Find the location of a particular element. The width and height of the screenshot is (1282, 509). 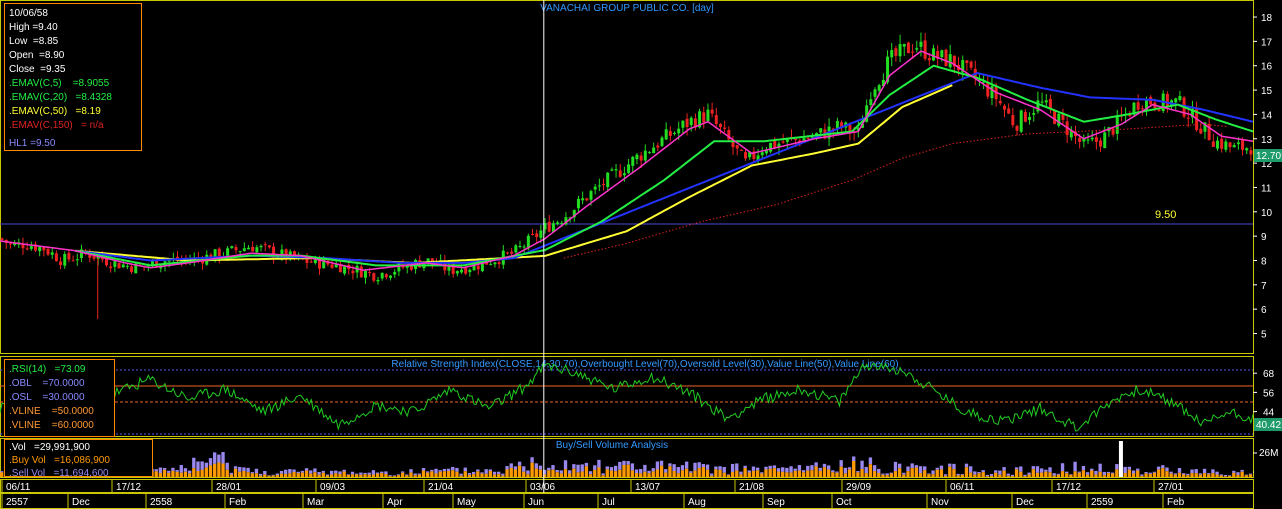

date-bottom-label: 2558 is located at coordinates (161, 502).